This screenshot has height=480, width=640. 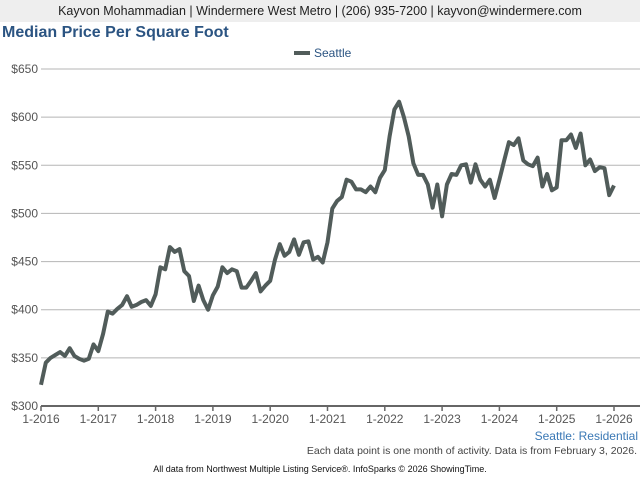 I want to click on x-tick-label: 1-2018, so click(x=156, y=419).